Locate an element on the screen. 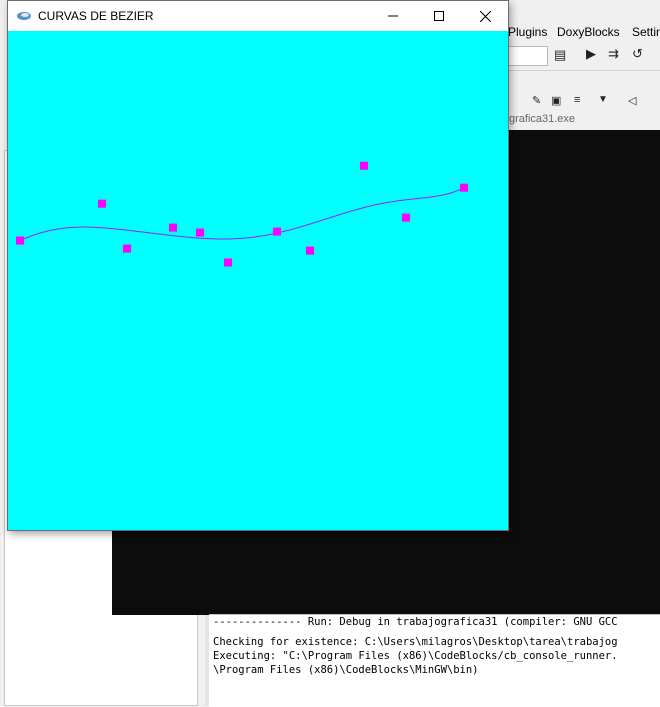 This screenshot has width=660, height=707. build-icon: ▤ is located at coordinates (560, 54).